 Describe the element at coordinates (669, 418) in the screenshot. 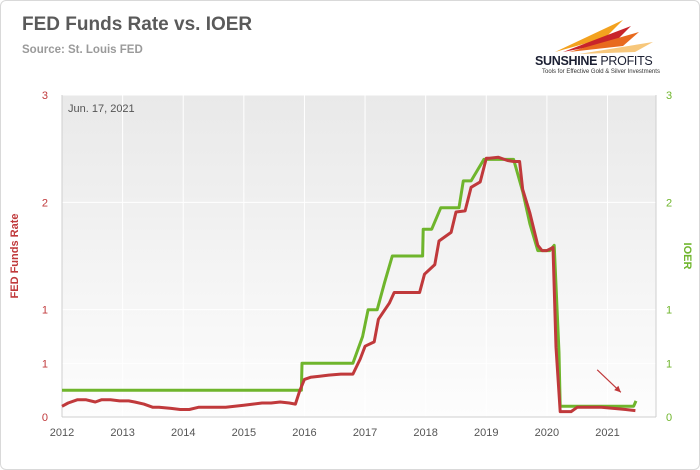

I see `right-tick-label: 0` at that location.